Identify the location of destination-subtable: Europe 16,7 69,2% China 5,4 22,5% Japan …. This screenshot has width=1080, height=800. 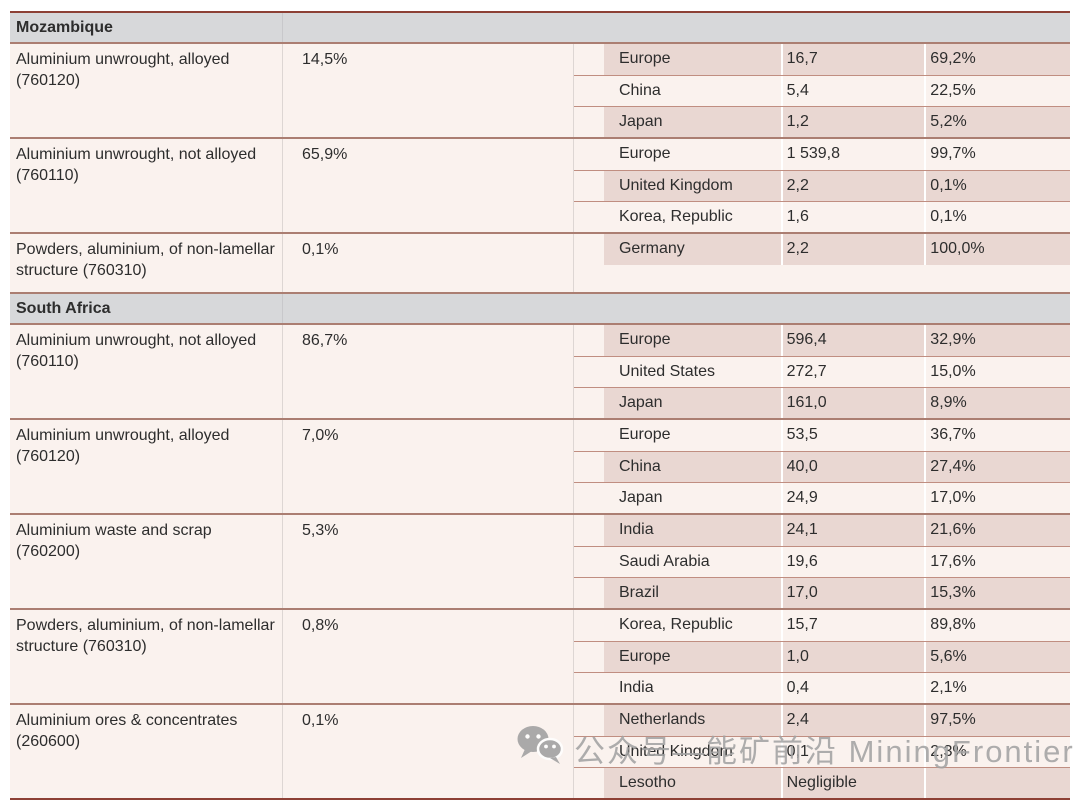
(821, 90).